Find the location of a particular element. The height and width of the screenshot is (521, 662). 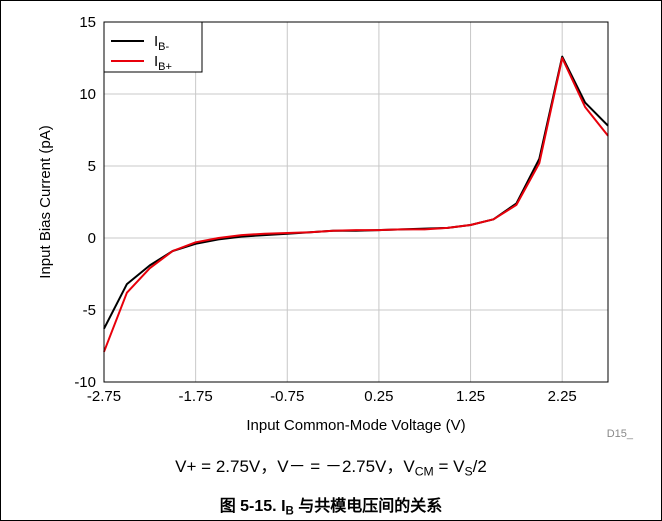

test-conditions: V+ = 2.75V，V－ = －2.75V，VCM = VS/2 is located at coordinates (331, 465).